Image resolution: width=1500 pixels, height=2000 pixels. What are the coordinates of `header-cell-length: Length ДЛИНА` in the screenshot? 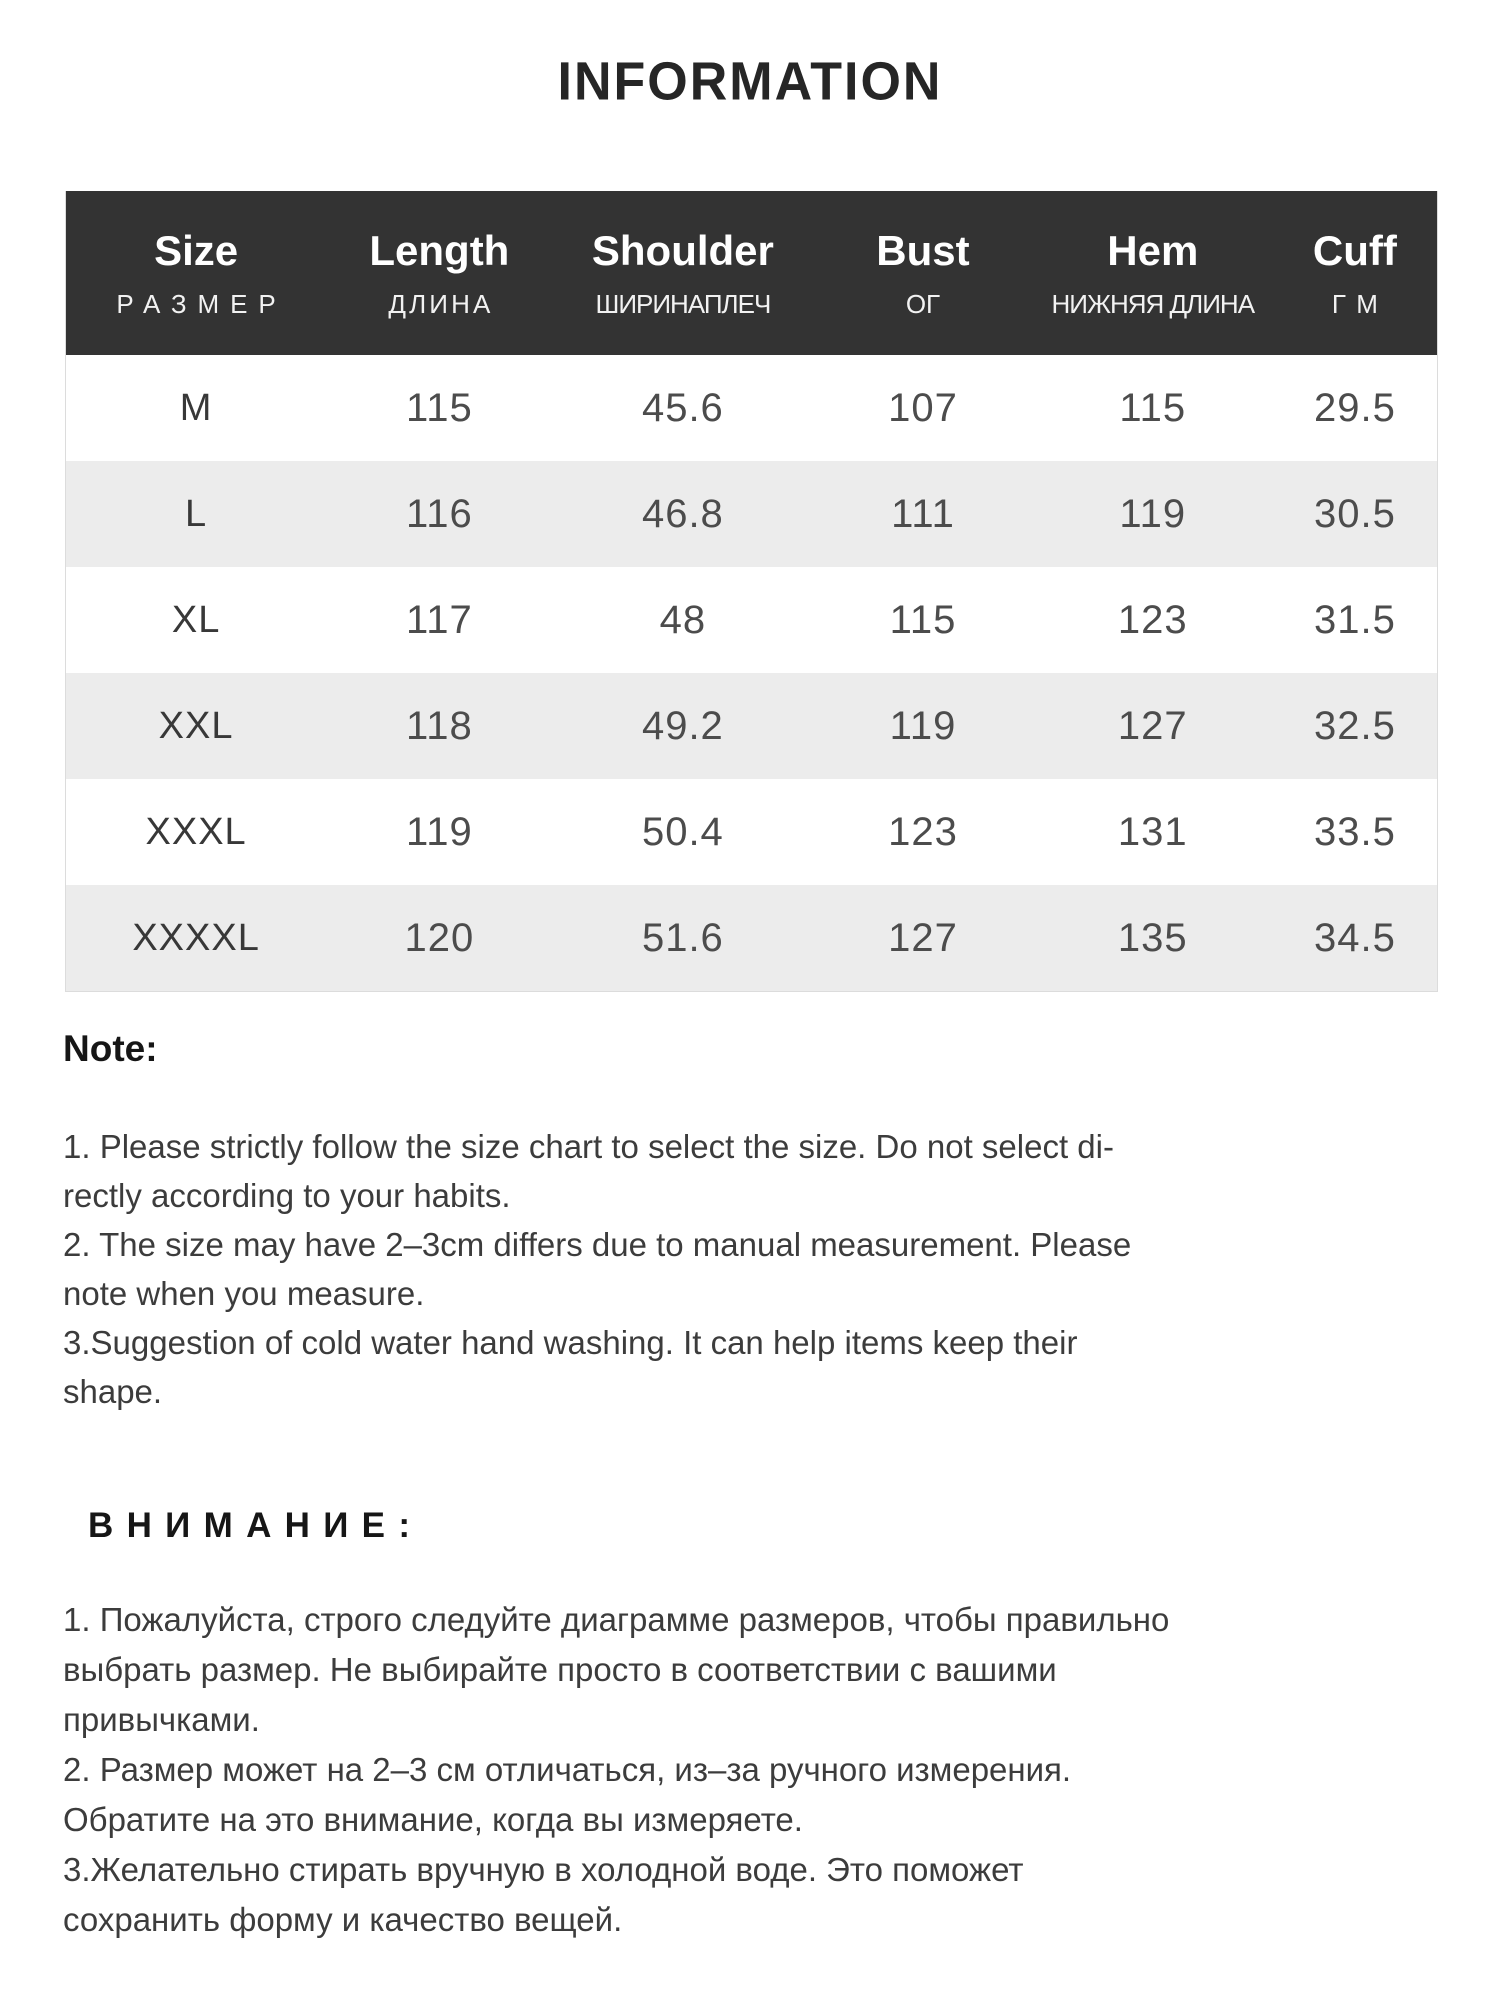 It's located at (439, 273).